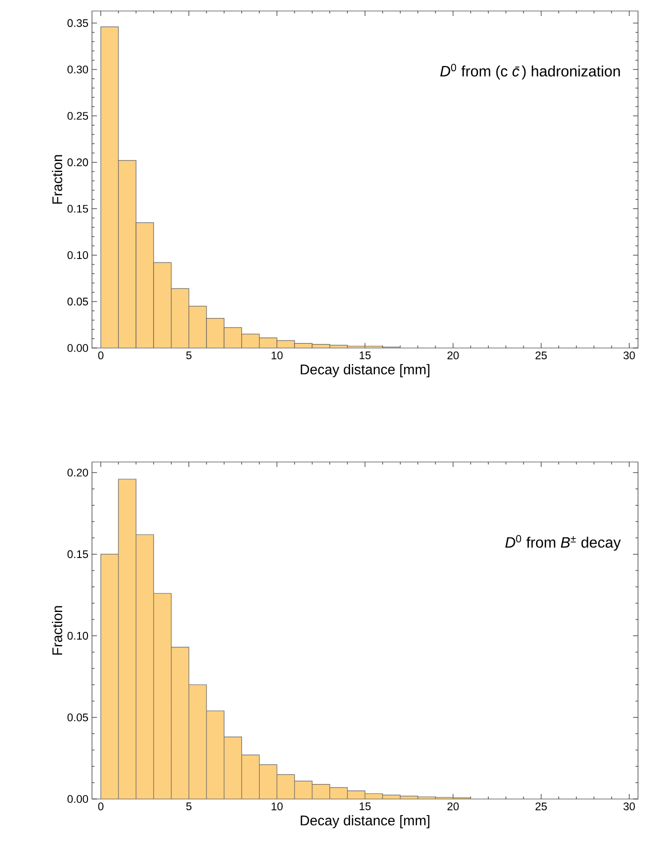  What do you see at coordinates (563, 543) in the screenshot?
I see `annotation: D$^{0}$ from B$^{±}$ decay` at bounding box center [563, 543].